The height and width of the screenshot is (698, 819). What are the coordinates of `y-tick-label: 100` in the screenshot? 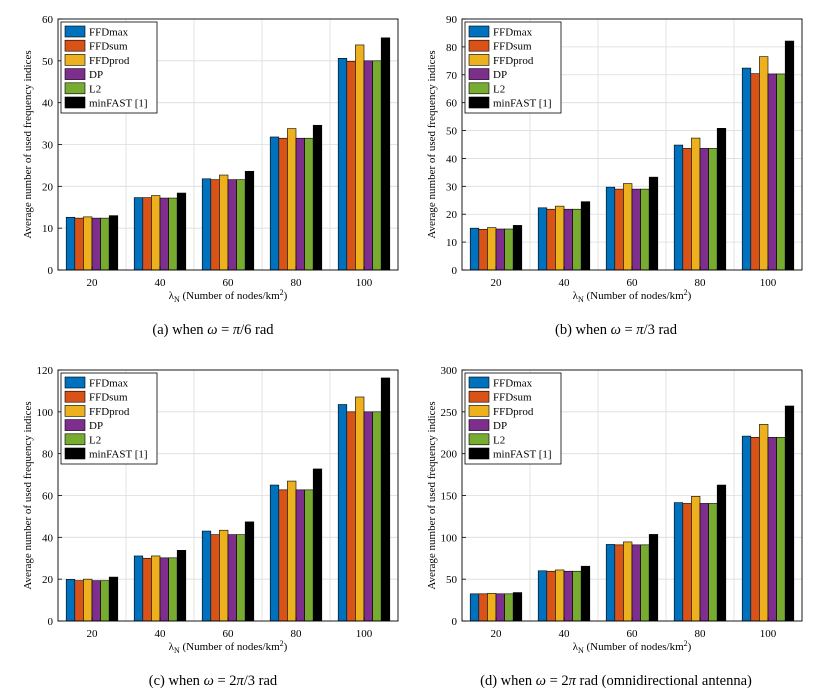 It's located at (45, 413).